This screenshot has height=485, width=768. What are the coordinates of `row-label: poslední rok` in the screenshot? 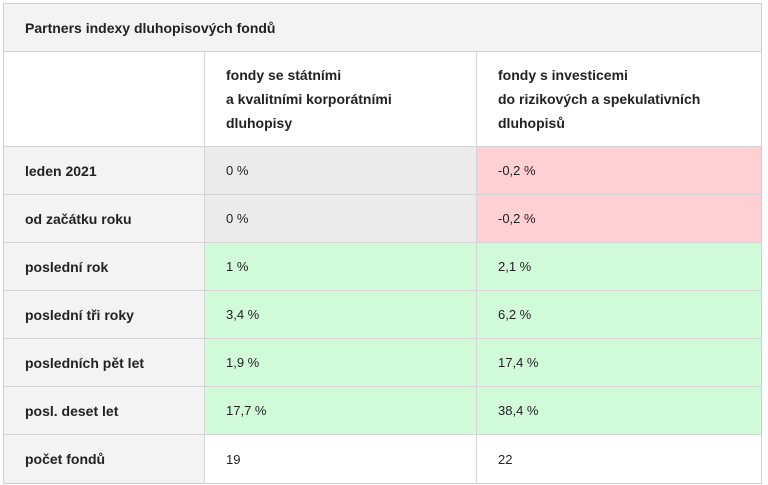 It's located at (104, 266).